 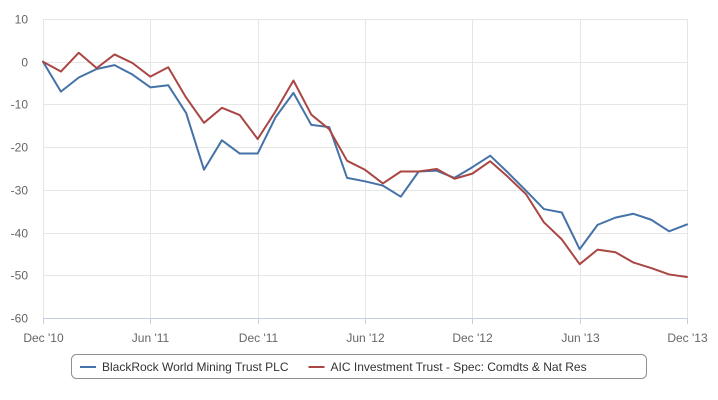 I want to click on y-tick-label: -50, so click(x=20, y=276).